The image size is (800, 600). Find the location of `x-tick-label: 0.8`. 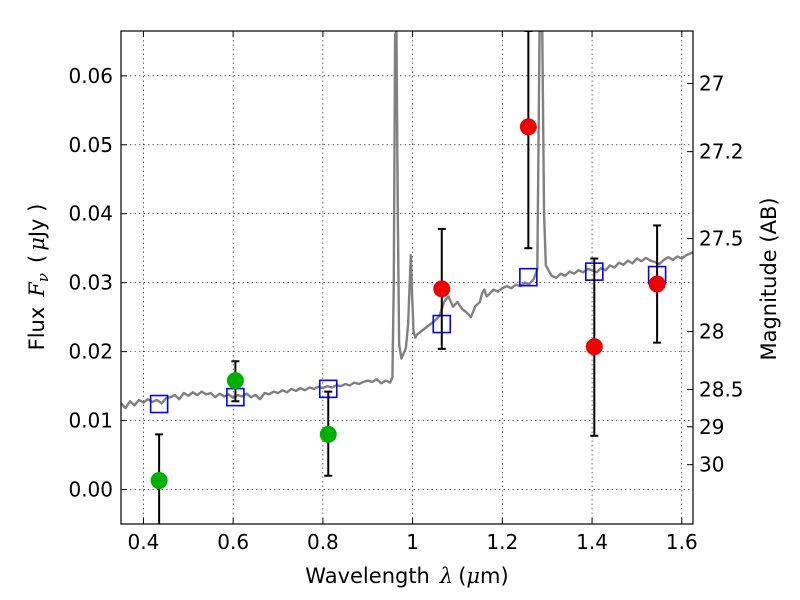

x-tick-label: 0.8 is located at coordinates (323, 542).